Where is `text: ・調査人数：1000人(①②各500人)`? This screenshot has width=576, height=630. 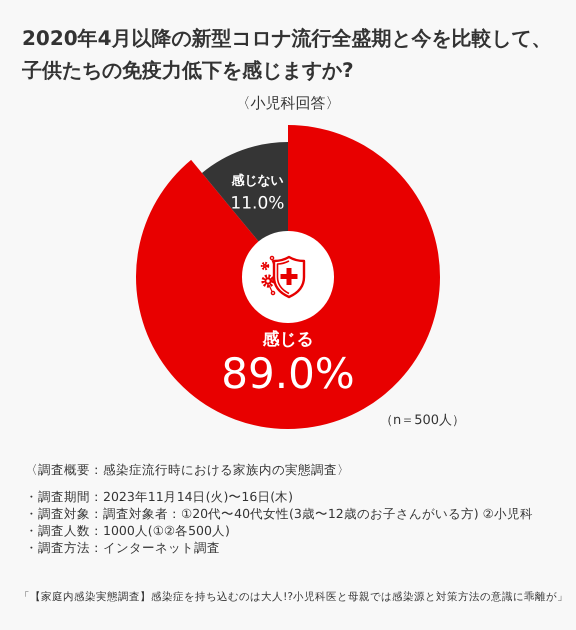 text: ・調査人数：1000人(①②各500人) is located at coordinates (128, 530).